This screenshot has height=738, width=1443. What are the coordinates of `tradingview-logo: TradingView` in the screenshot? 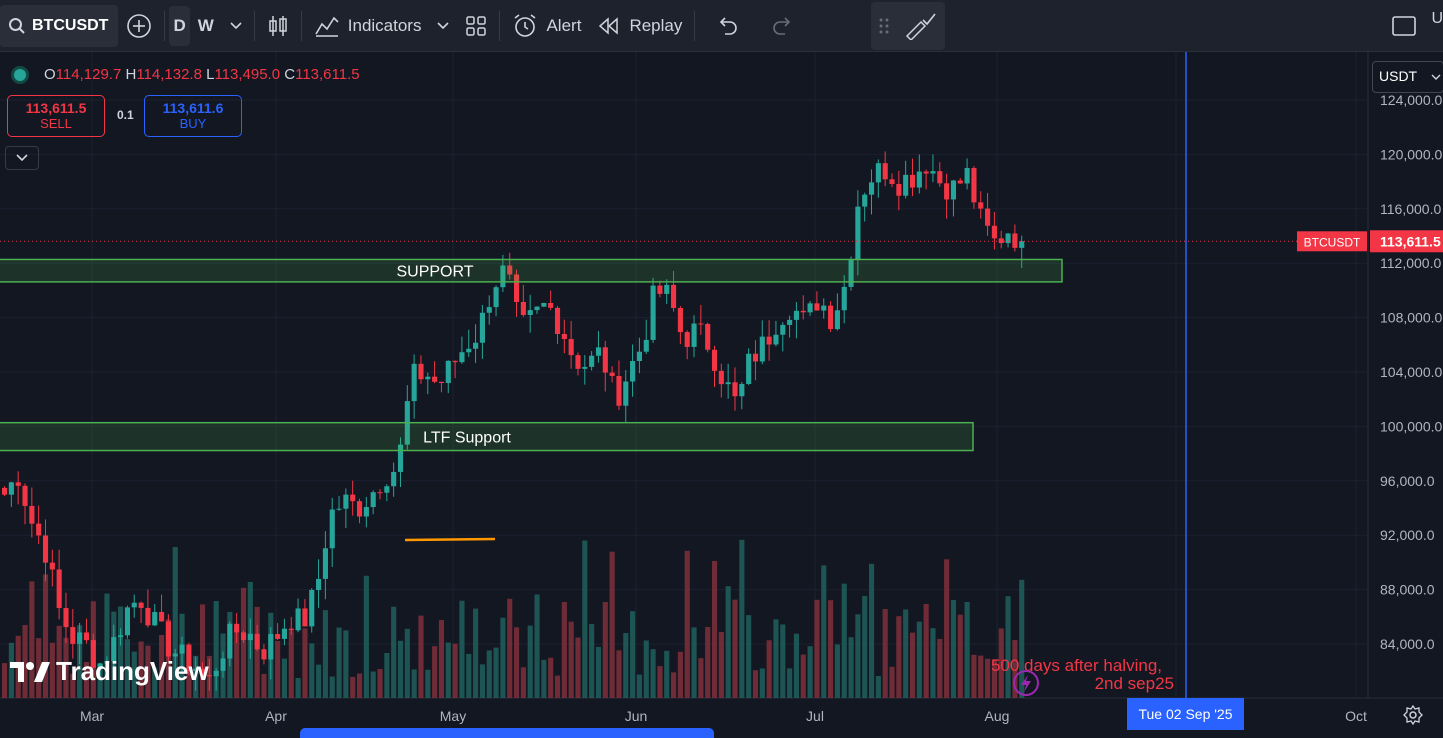 It's located at (109, 671).